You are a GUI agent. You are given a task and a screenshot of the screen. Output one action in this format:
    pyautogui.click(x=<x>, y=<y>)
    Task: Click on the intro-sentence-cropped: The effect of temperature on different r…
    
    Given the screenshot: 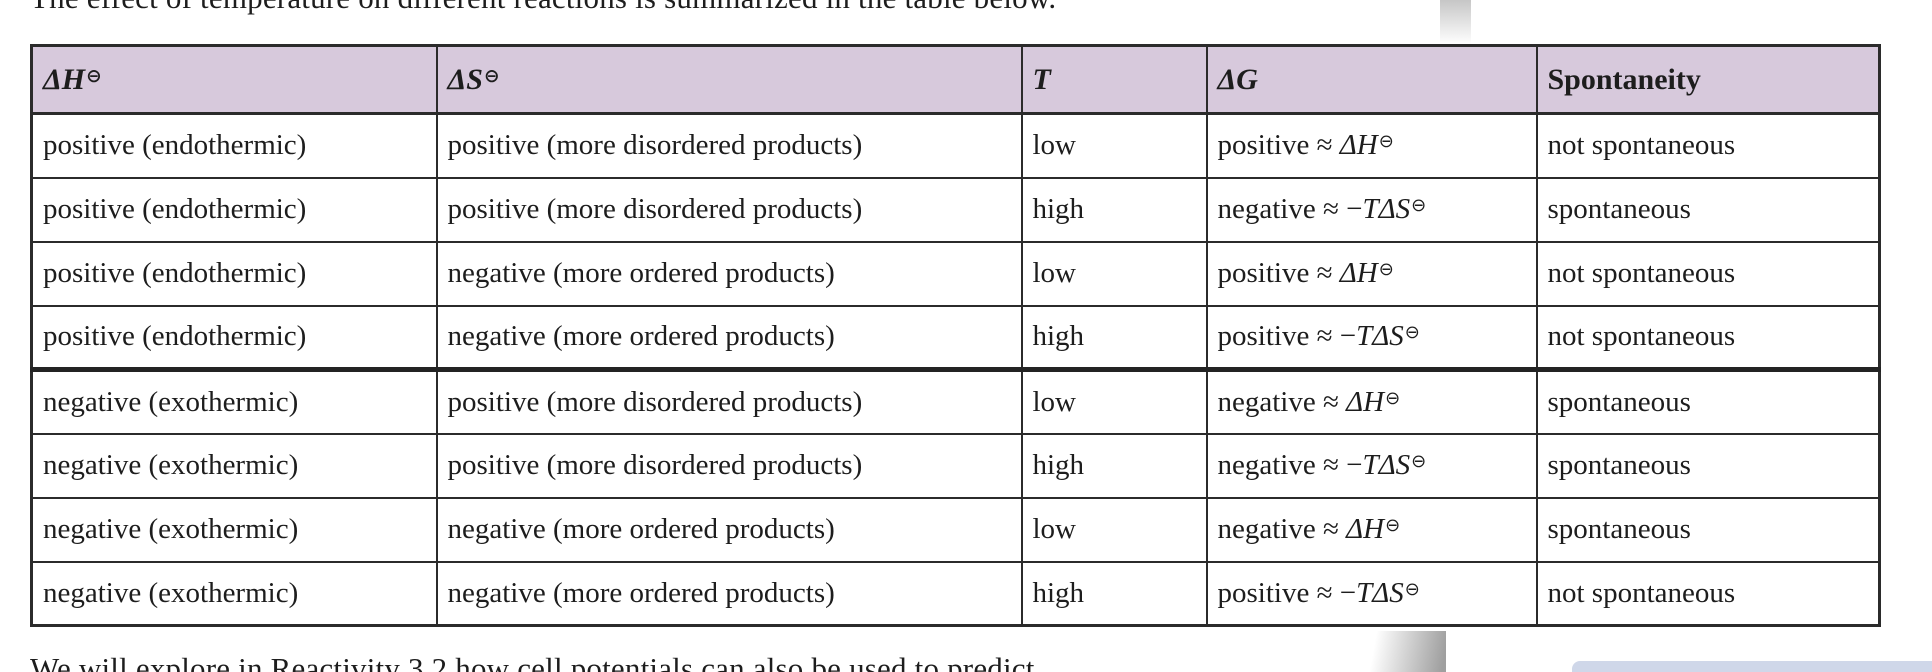 What is the action you would take?
    pyautogui.click(x=543, y=8)
    